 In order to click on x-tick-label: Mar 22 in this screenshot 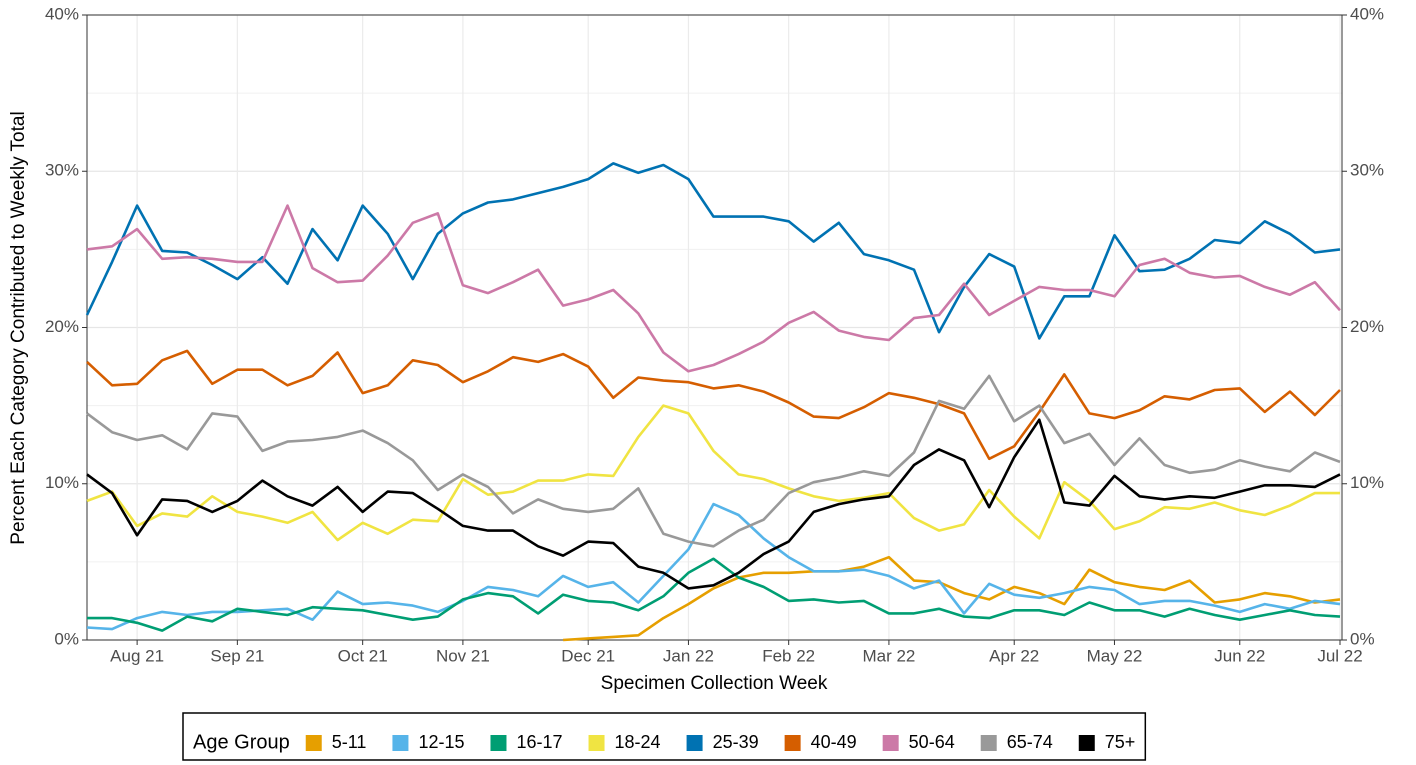, I will do `click(888, 655)`.